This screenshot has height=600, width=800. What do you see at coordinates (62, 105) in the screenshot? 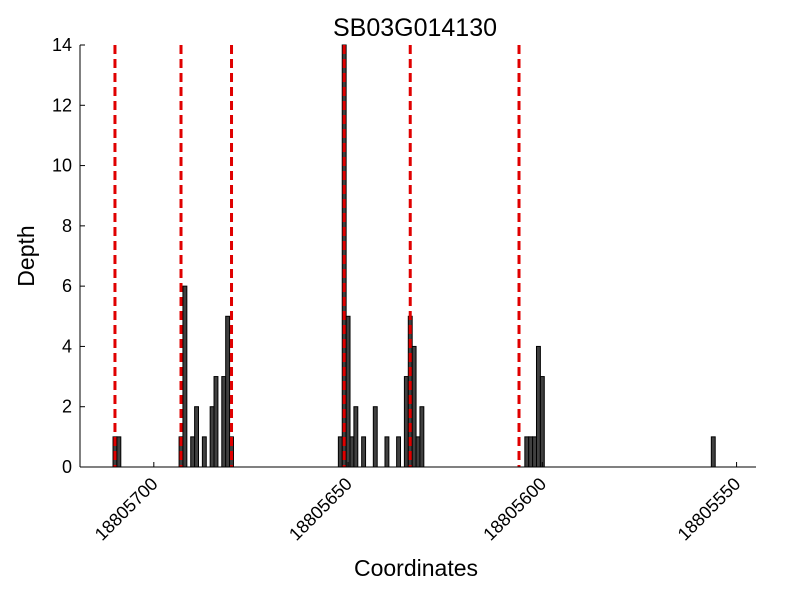
I see `y-tick-label: 12` at bounding box center [62, 105].